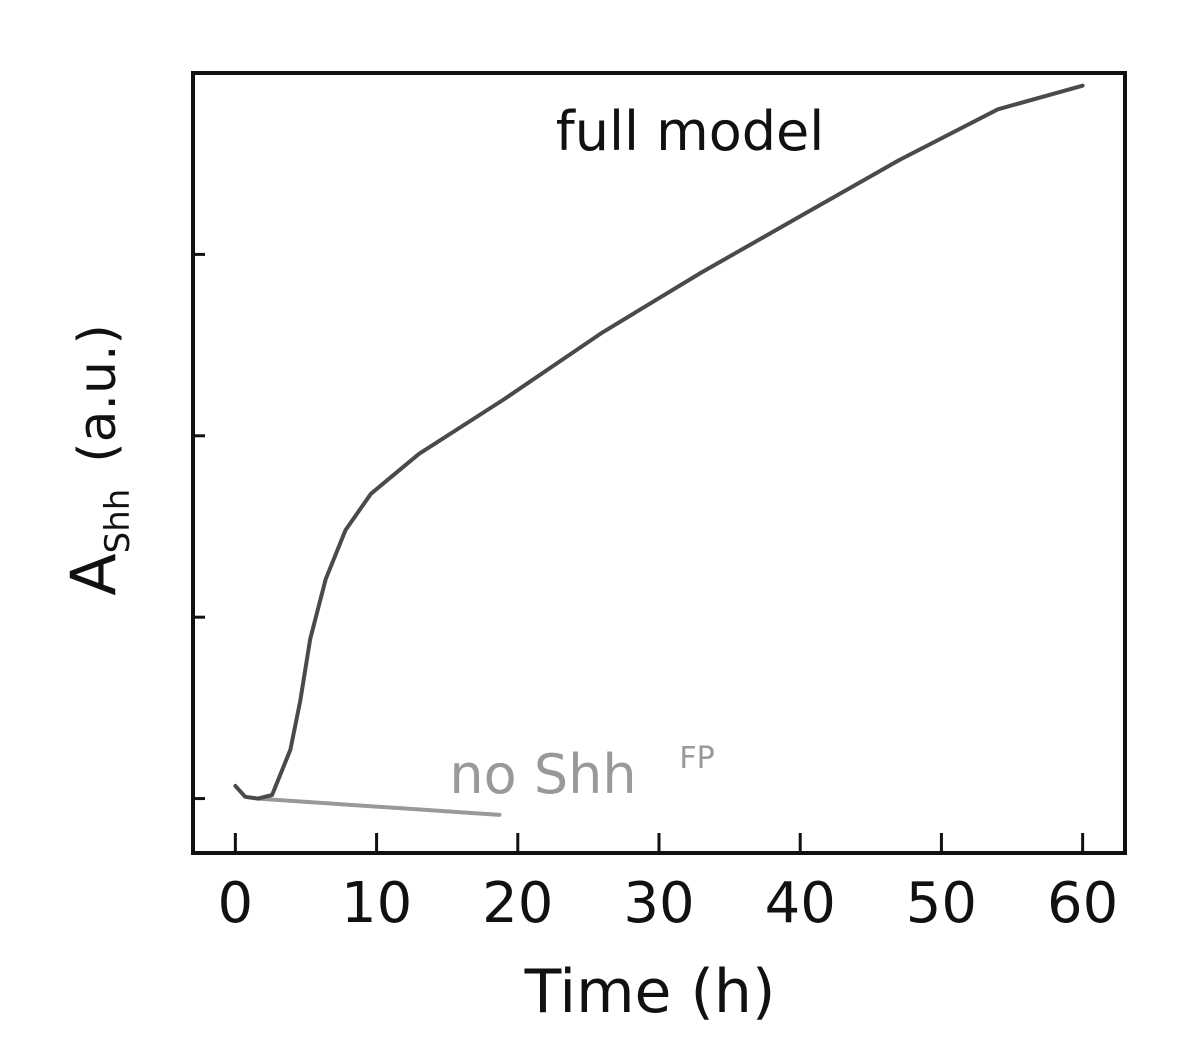 The height and width of the screenshot is (1058, 1200). Describe the element at coordinates (118, 521) in the screenshot. I see `y-label-subscript: Shh` at that location.